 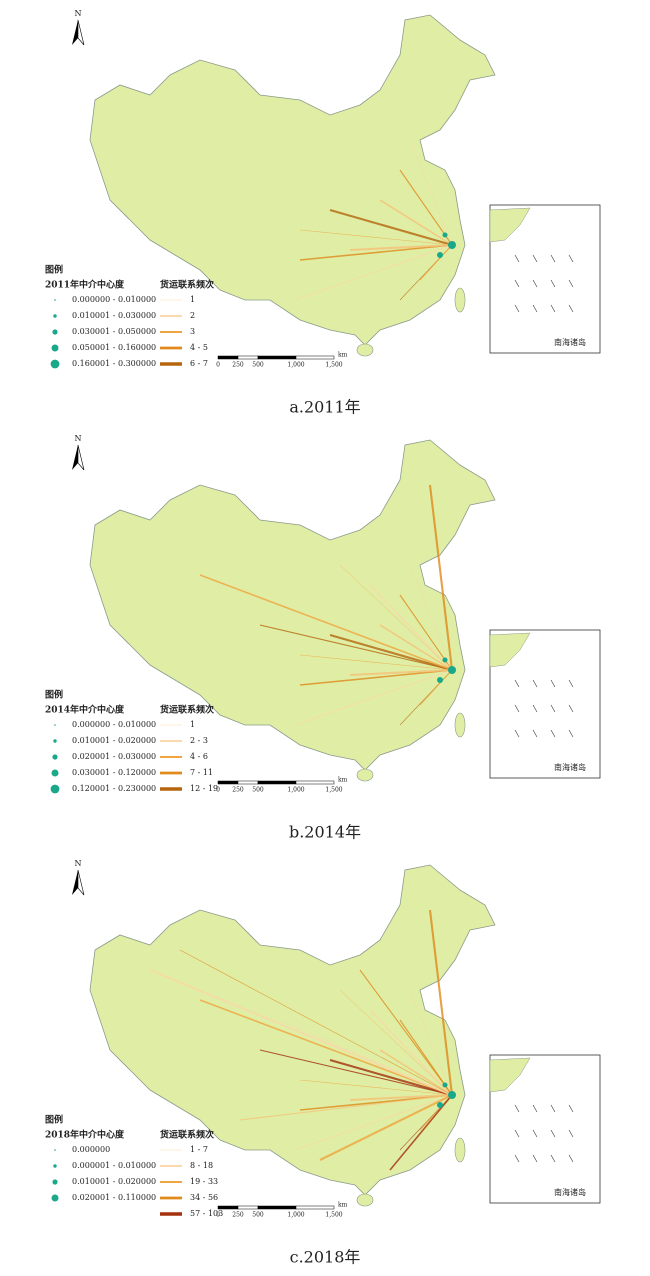 I want to click on scale-label: 250, so click(x=238, y=790).